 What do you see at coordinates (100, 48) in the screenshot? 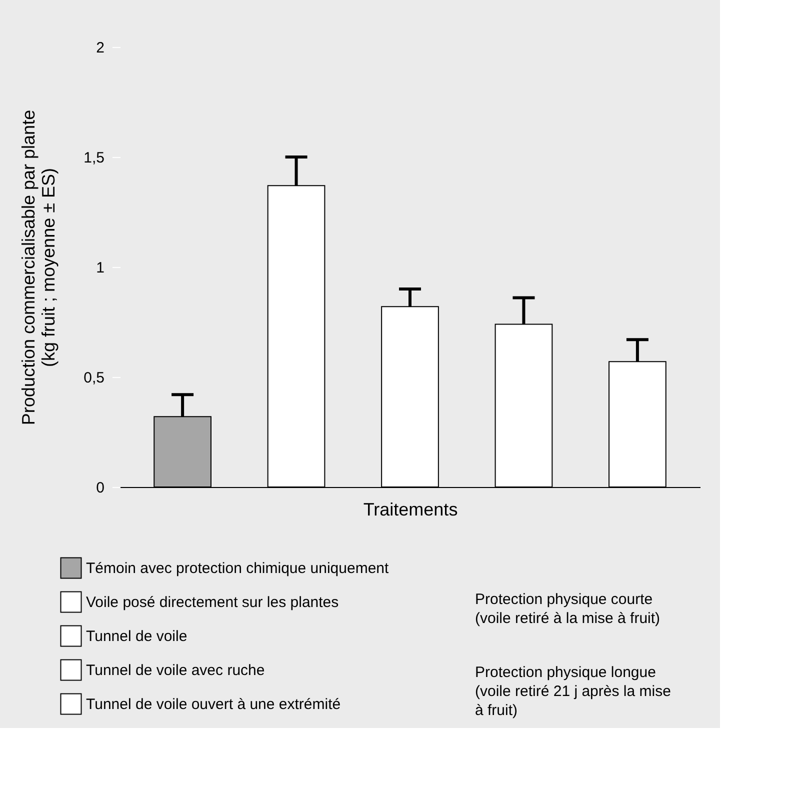
I see `y-tick-label: 2` at bounding box center [100, 48].